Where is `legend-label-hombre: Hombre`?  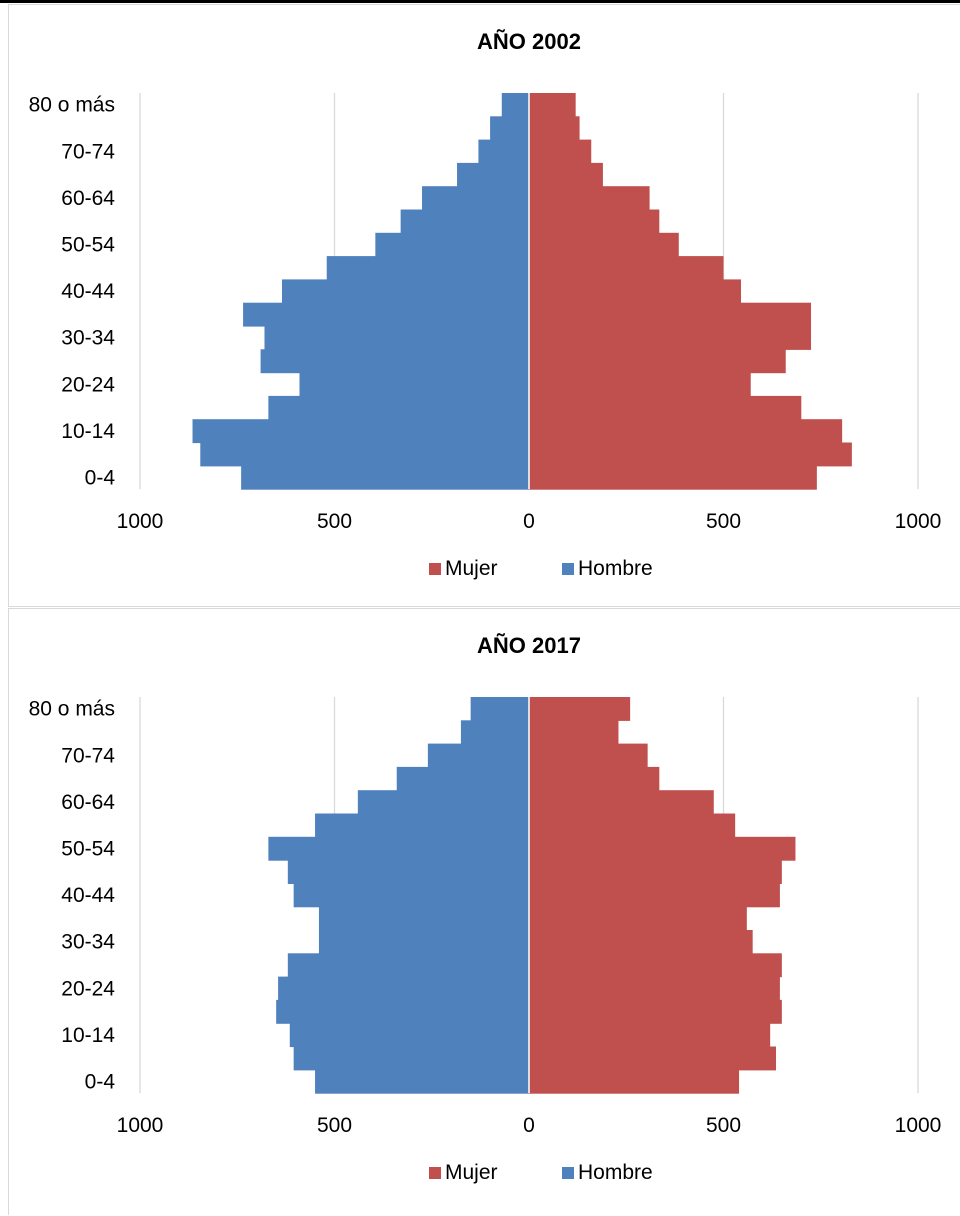
legend-label-hombre: Hombre is located at coordinates (615, 1172).